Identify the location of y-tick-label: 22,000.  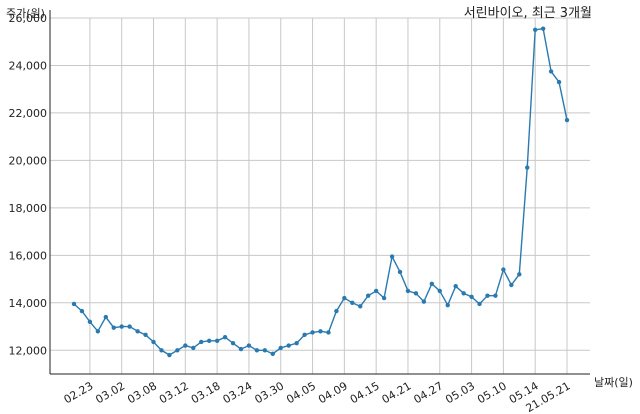
(28, 113).